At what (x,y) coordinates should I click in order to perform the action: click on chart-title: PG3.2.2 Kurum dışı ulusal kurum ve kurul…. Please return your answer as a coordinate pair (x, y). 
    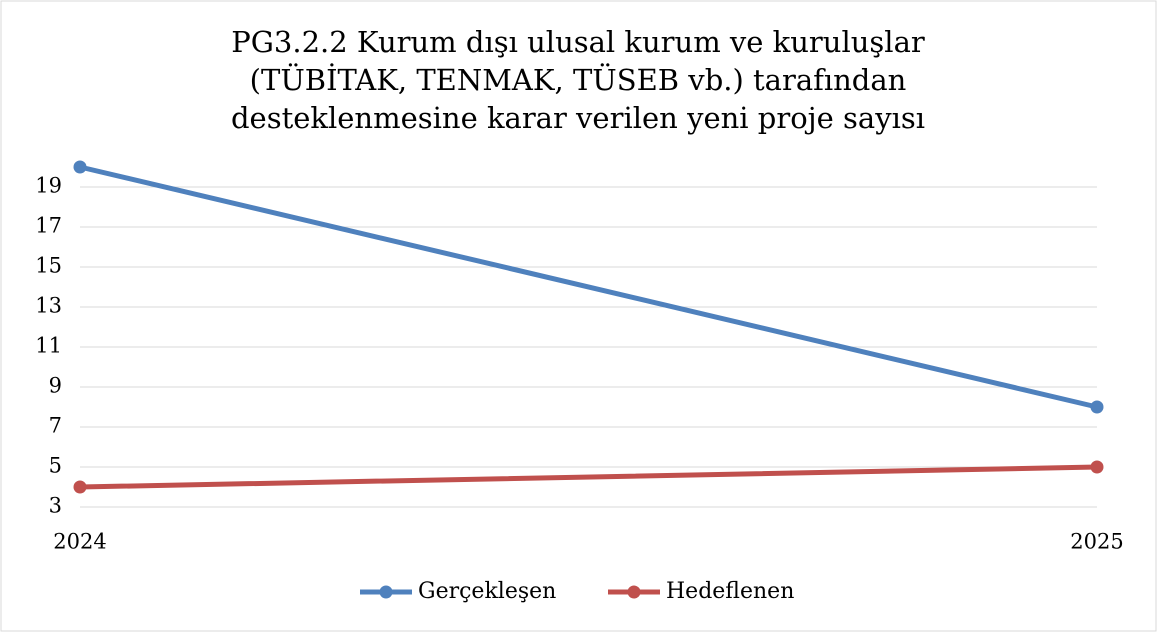
    Looking at the image, I should click on (578, 42).